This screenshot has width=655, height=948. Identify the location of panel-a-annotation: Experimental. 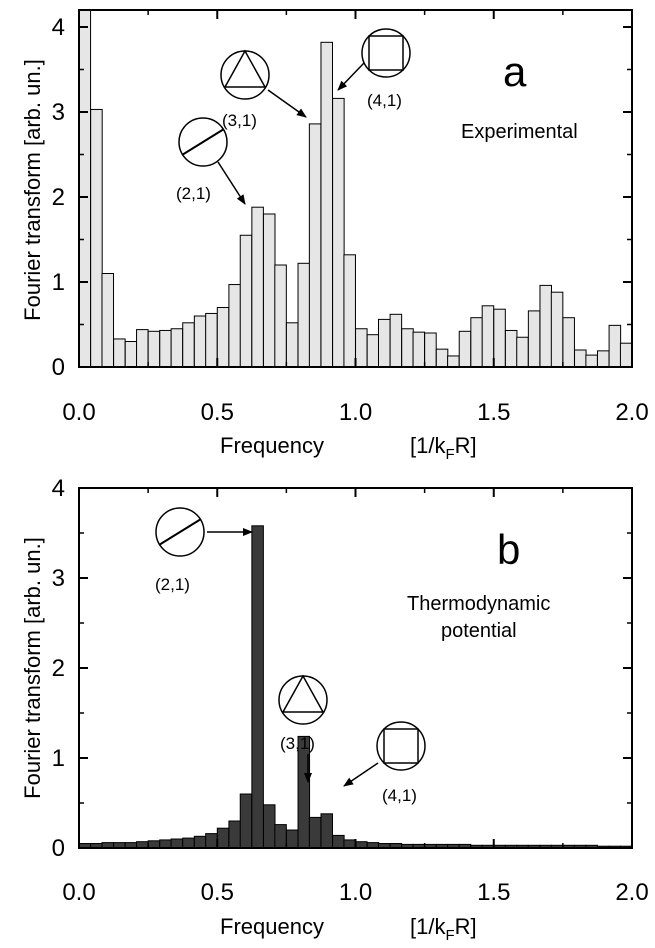
(519, 132).